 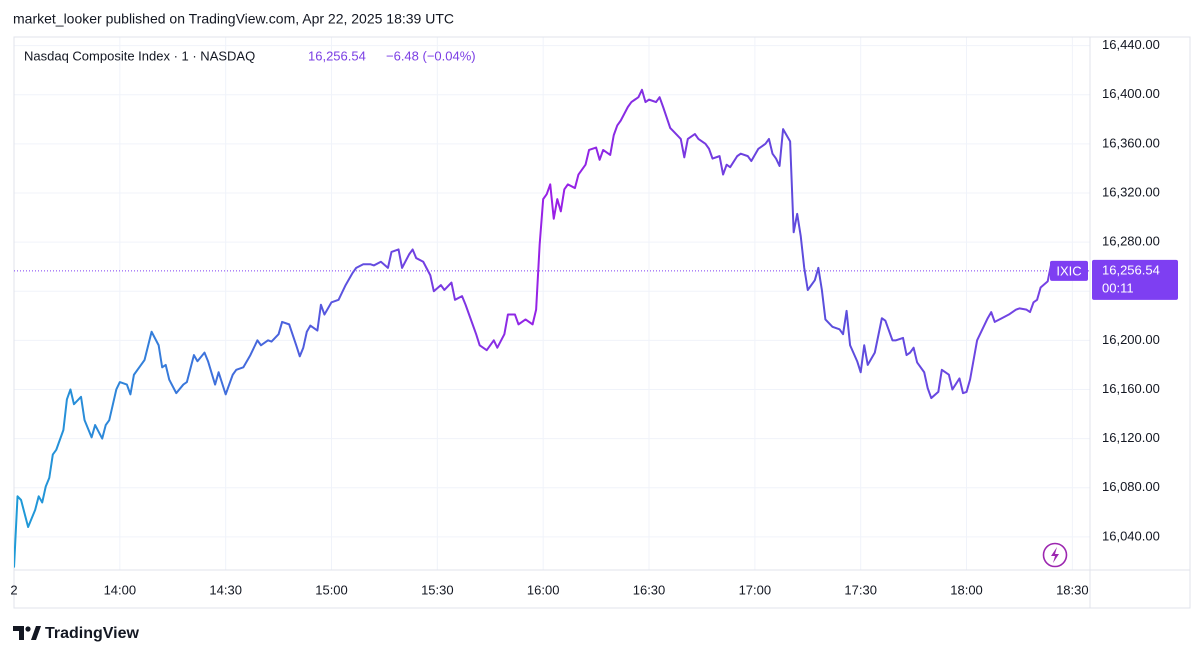 What do you see at coordinates (1131, 44) in the screenshot?
I see `y-tick-label: 16,440.00` at bounding box center [1131, 44].